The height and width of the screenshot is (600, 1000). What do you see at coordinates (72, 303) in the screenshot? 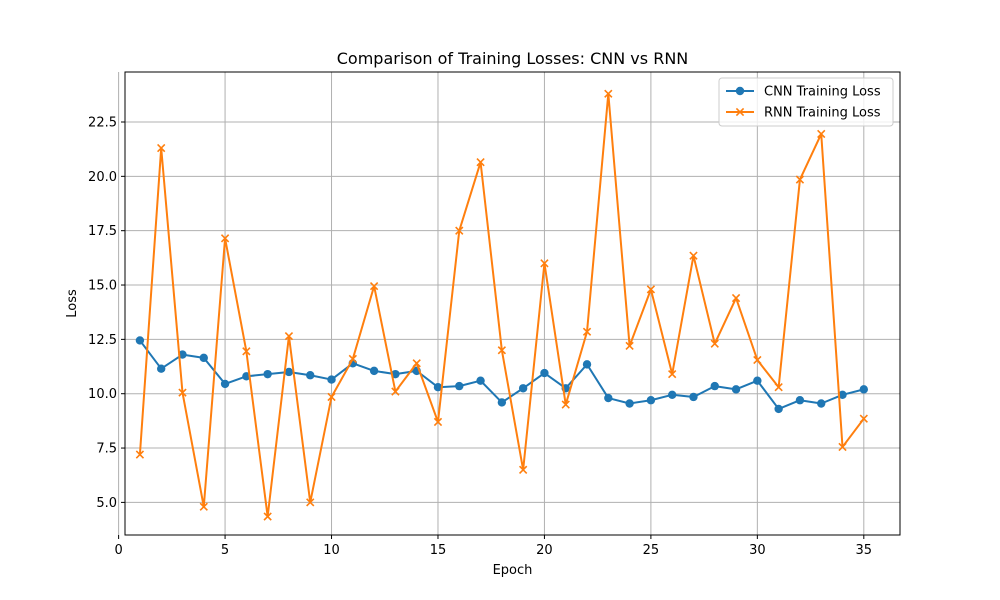
I see `y-axis-title: Loss` at bounding box center [72, 303].